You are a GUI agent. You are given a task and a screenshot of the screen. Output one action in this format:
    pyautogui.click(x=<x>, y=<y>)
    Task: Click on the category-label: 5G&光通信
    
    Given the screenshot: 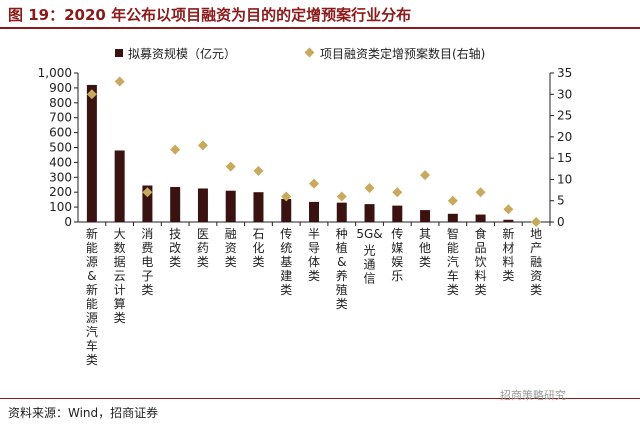 What is the action you would take?
    pyautogui.click(x=369, y=256)
    